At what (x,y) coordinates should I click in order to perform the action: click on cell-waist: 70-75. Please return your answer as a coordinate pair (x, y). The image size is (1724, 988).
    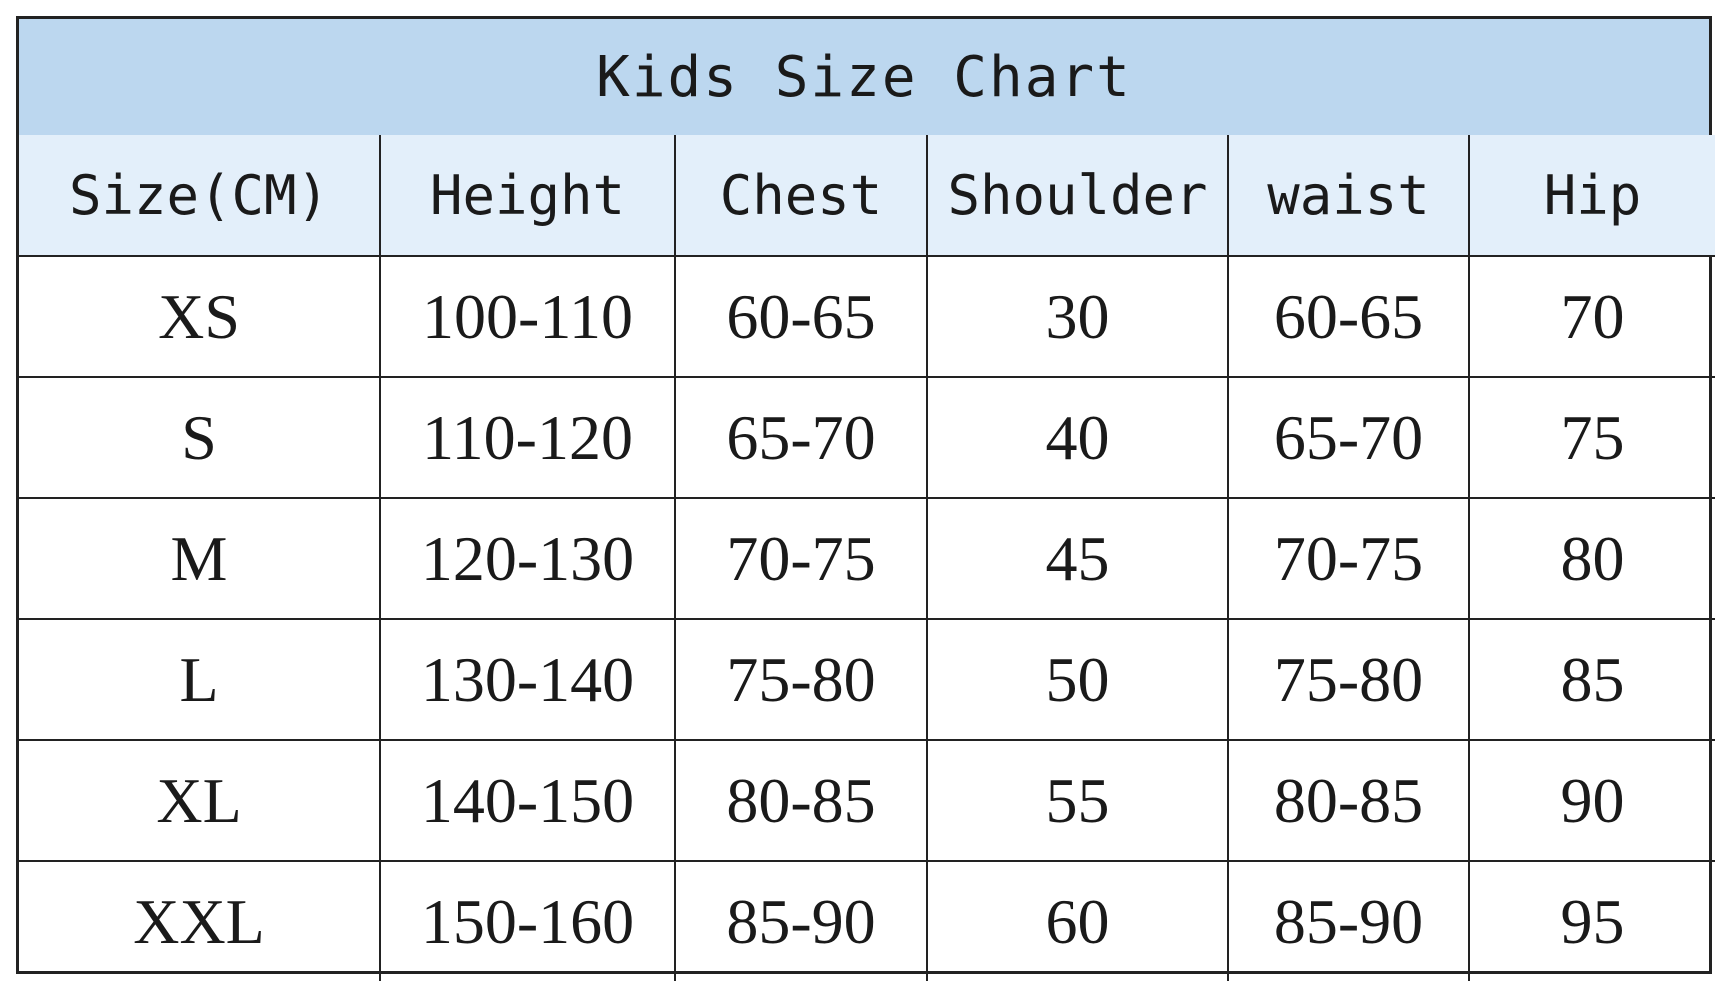
    Looking at the image, I should click on (1348, 558).